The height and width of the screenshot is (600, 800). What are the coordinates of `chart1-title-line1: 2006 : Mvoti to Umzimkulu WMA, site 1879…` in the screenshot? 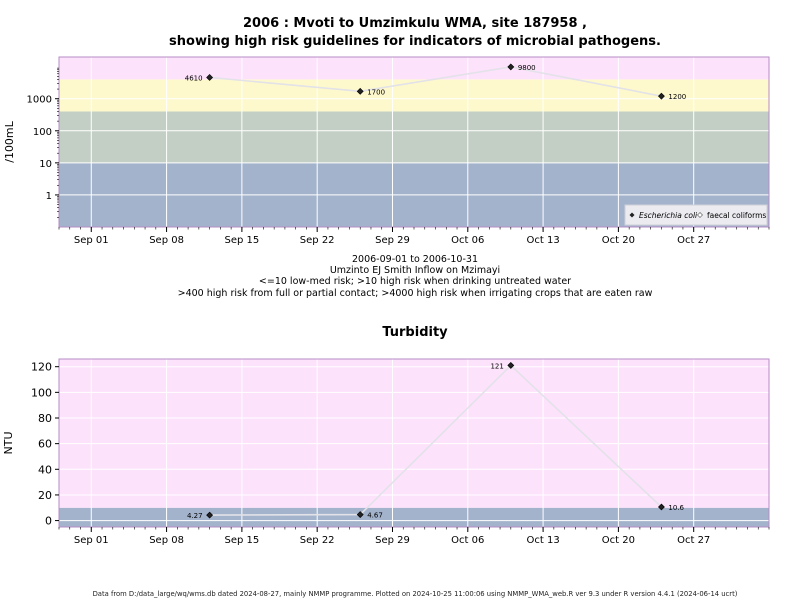 It's located at (415, 23).